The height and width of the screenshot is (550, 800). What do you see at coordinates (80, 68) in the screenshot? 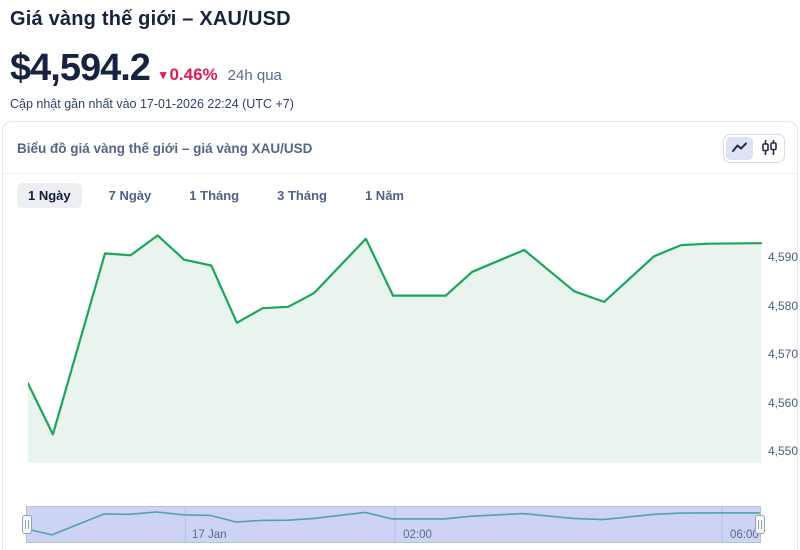
I see `price-value: $4,594.2` at bounding box center [80, 68].